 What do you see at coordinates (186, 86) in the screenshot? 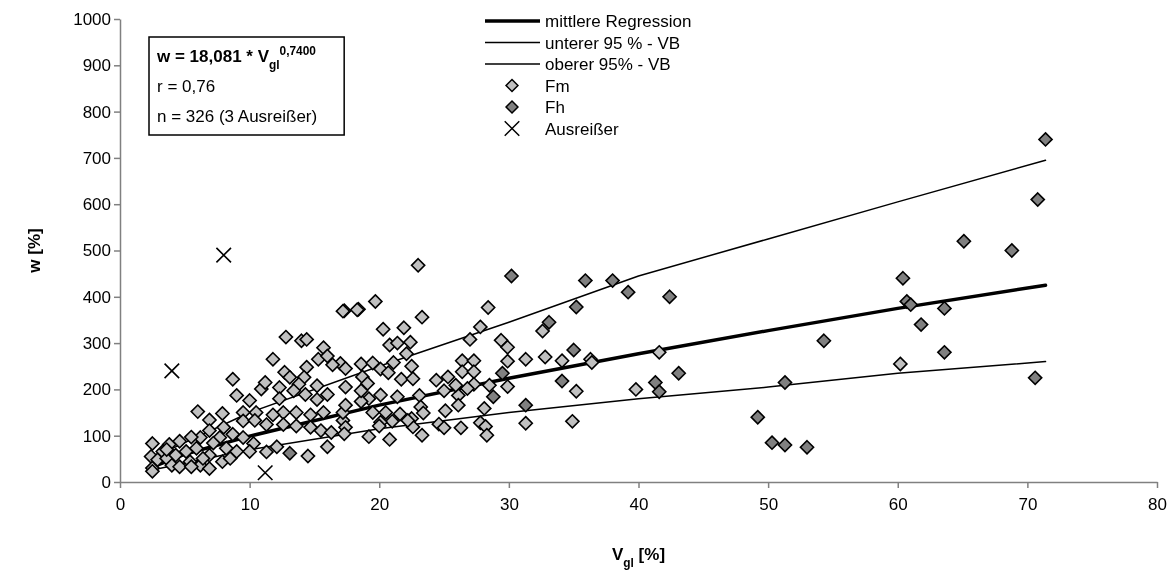
I see `annotation: r = 0,76` at bounding box center [186, 86].